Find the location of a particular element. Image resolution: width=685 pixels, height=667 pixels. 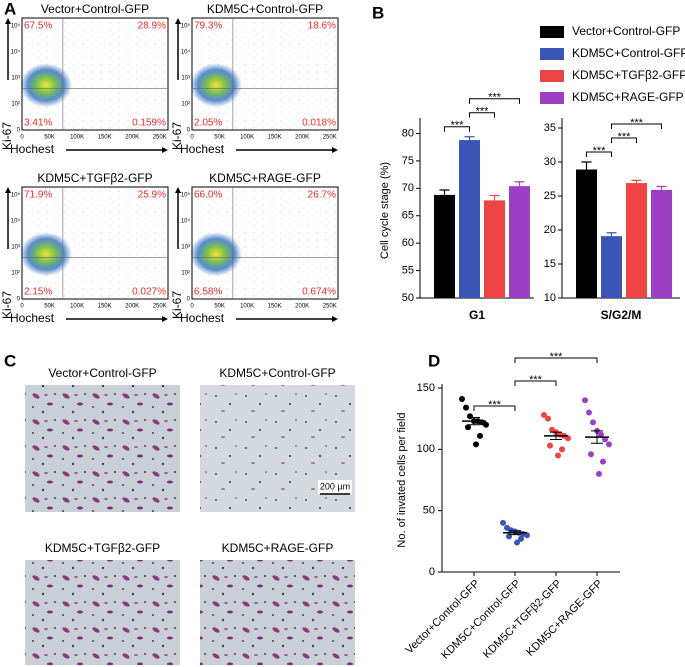

y-tick-label: 60 is located at coordinates (408, 243).